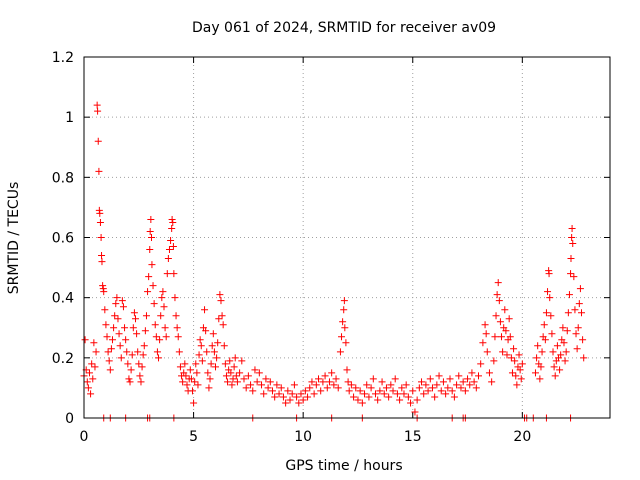 The image size is (640, 480). Describe the element at coordinates (63, 58) in the screenshot. I see `y-tick-label: 1.2` at that location.